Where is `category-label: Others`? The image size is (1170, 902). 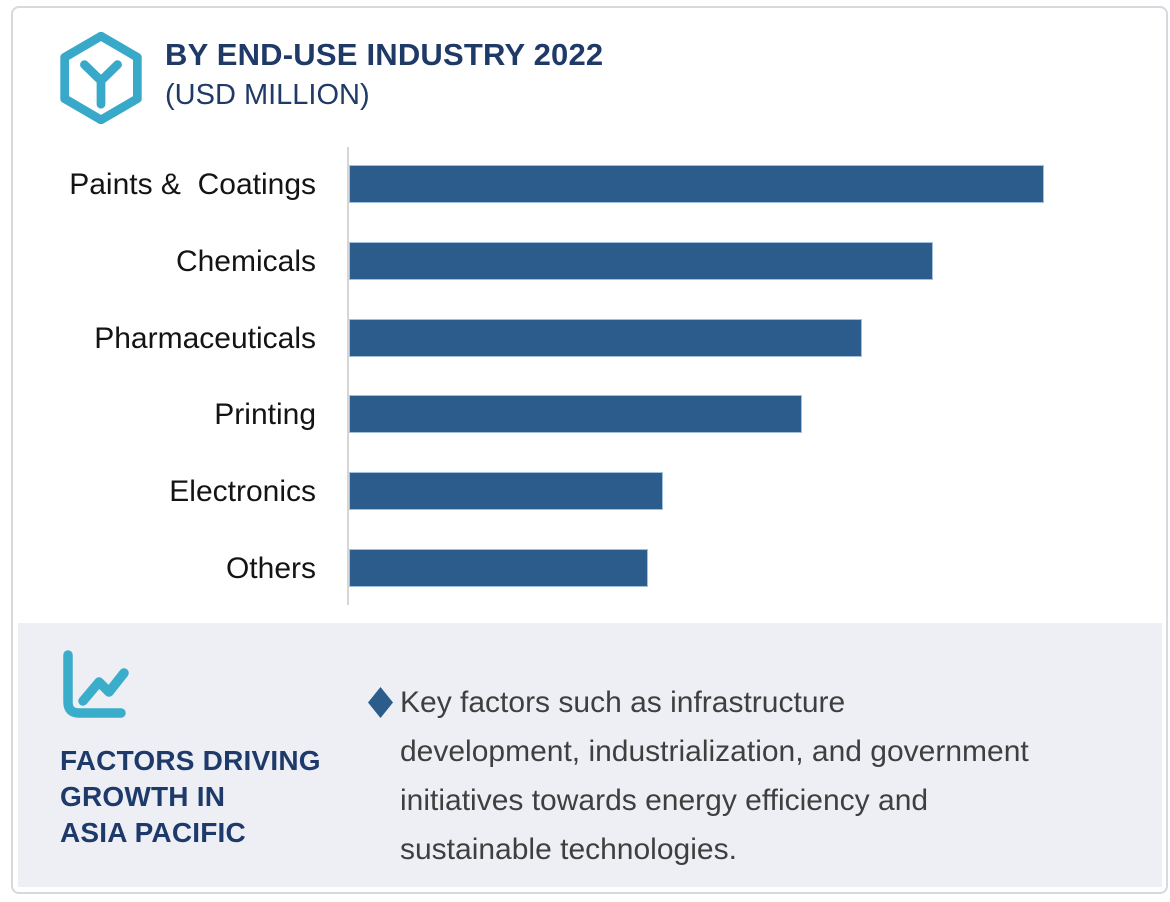
category-label: Others is located at coordinates (270, 568).